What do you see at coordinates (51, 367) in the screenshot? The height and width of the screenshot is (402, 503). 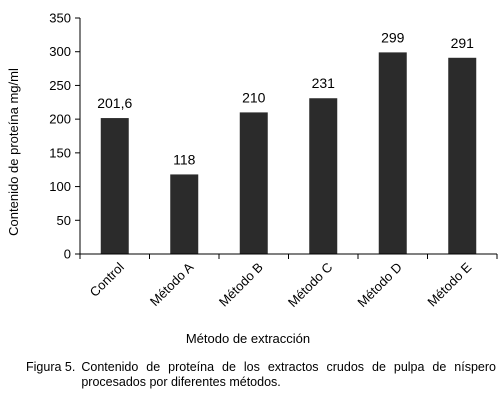 I see `figure-number: Figura 5.` at bounding box center [51, 367].